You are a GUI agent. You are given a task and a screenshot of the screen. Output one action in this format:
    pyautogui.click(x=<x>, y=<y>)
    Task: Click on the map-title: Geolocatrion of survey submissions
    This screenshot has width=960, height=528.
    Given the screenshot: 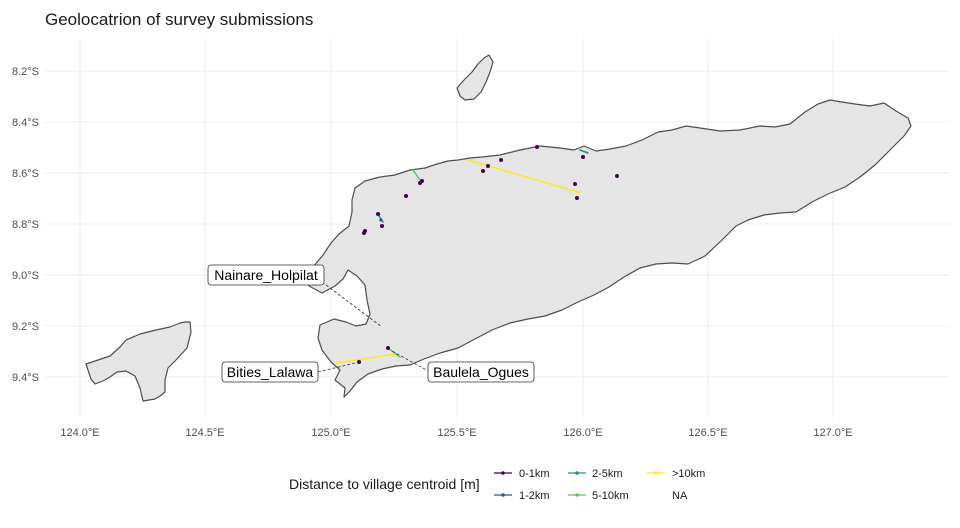 What is the action you would take?
    pyautogui.click(x=179, y=19)
    